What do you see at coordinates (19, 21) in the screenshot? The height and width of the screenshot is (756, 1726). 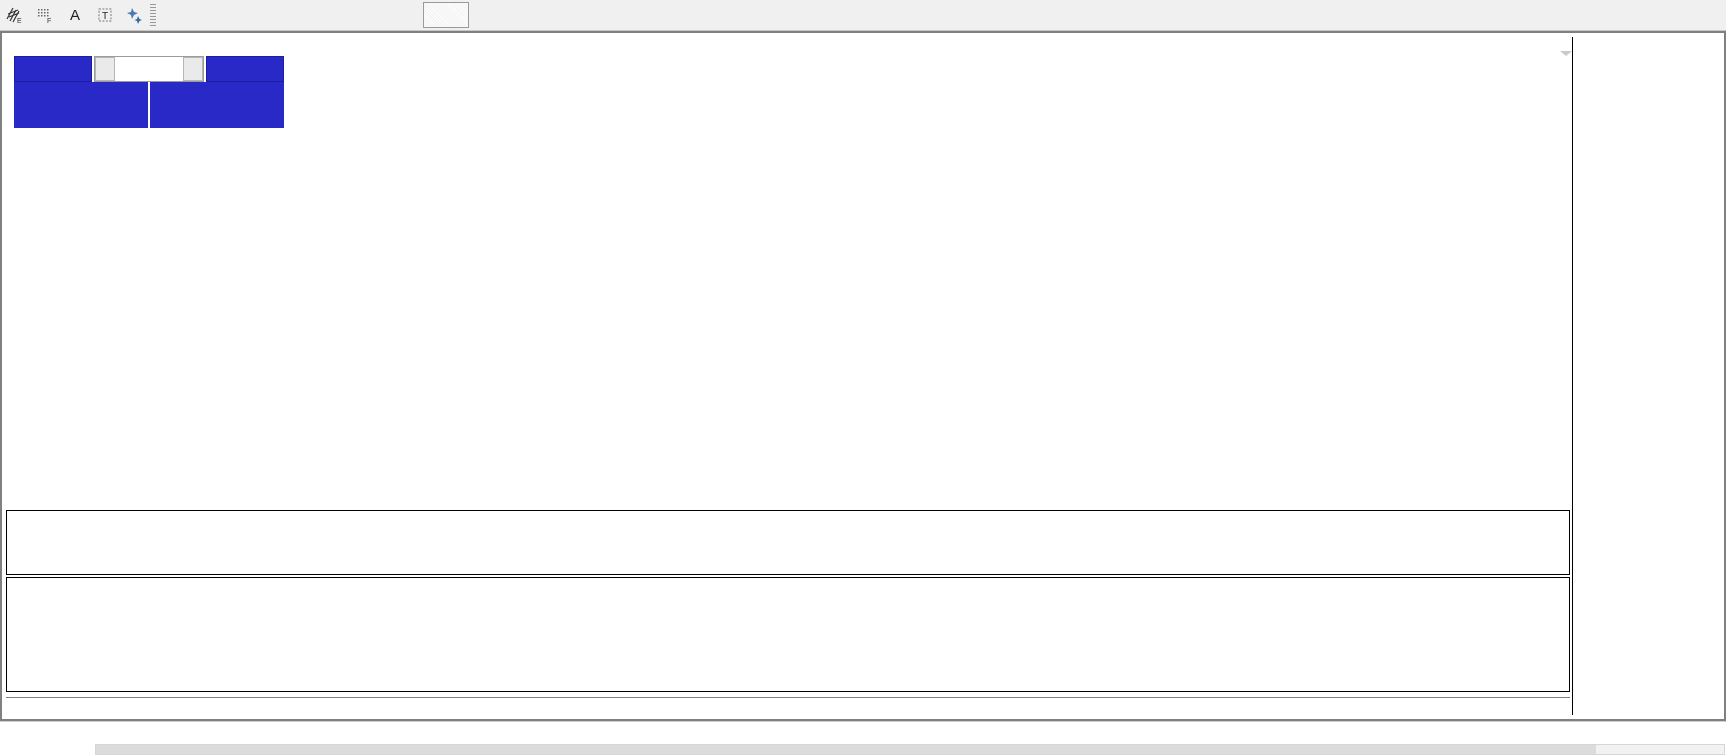 I see `svg-text: E` at bounding box center [19, 21].